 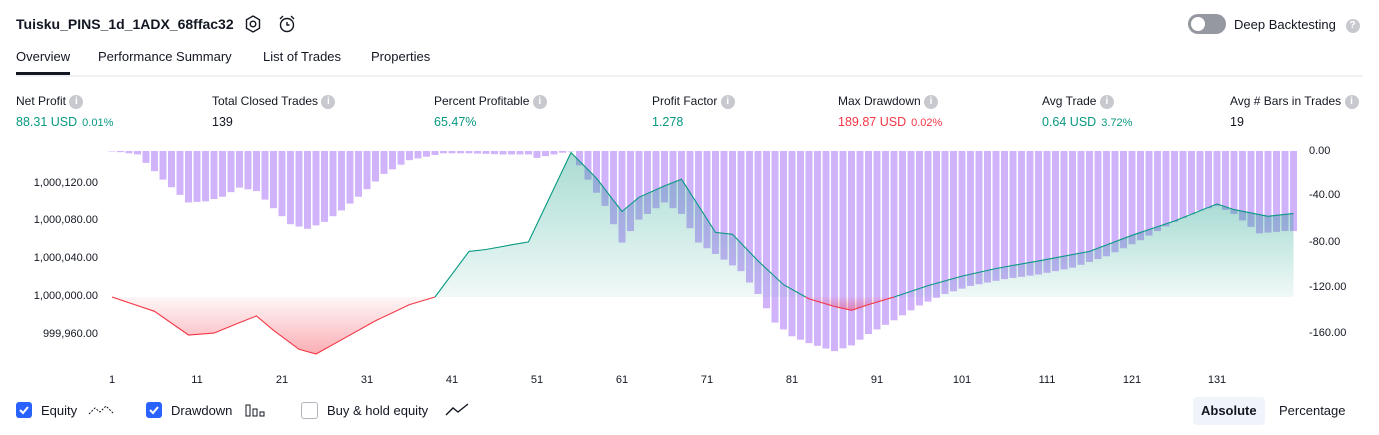 What do you see at coordinates (101, 410) in the screenshot?
I see `equity-line-icon` at bounding box center [101, 410].